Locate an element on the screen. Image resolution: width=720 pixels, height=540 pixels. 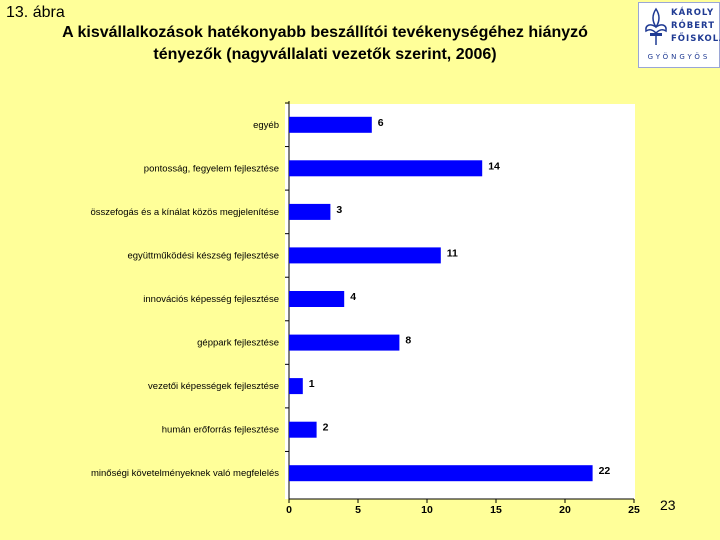
figure-label: 13. ábra is located at coordinates (35, 12).